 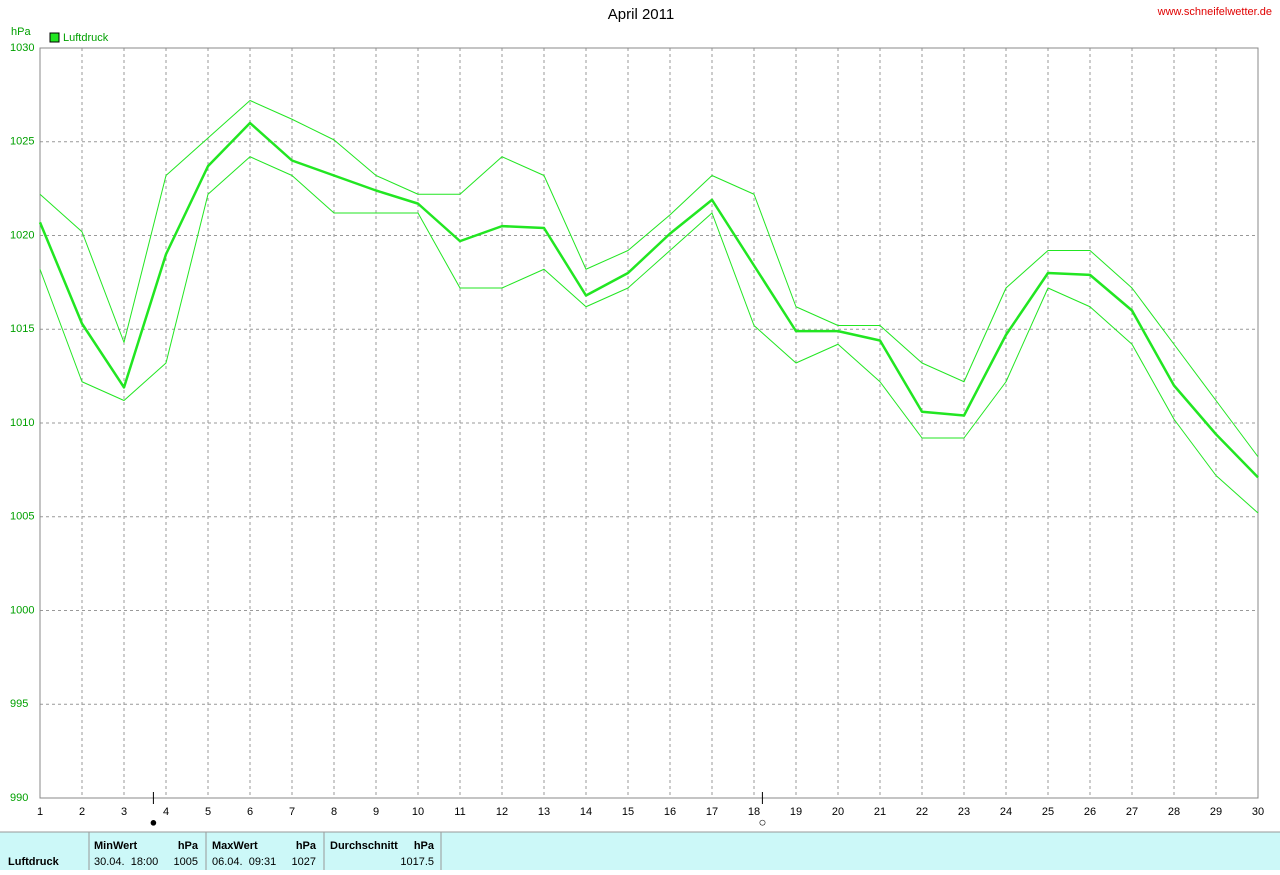 What do you see at coordinates (126, 862) in the screenshot?
I see `col-time: 30.04. 18:00` at bounding box center [126, 862].